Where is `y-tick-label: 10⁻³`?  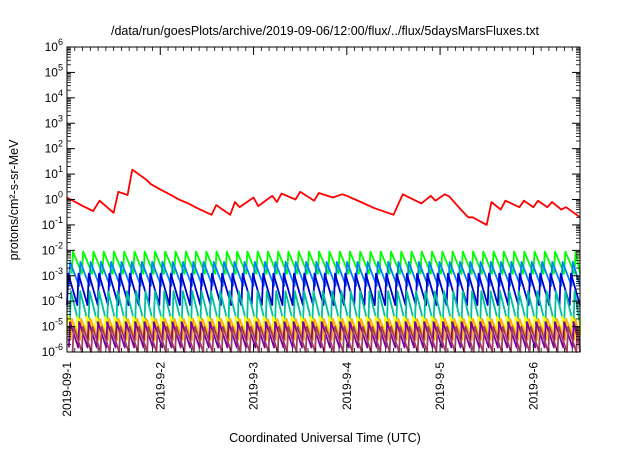
y-tick-label: 10⁻³ is located at coordinates (52, 274).